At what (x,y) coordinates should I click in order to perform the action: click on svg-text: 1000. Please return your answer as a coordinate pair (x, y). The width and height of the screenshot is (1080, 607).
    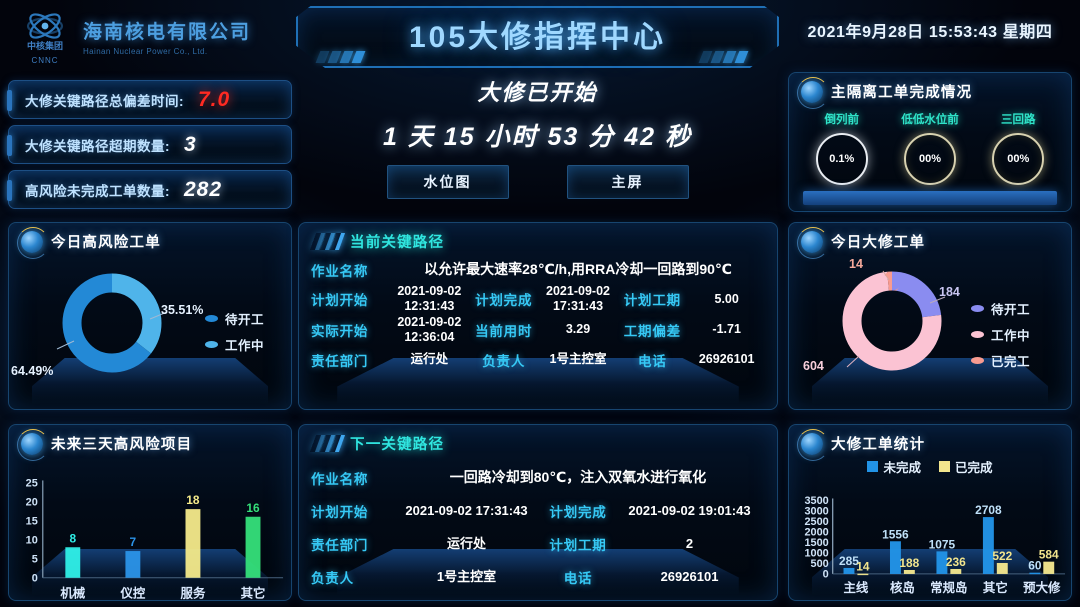
    Looking at the image, I should click on (816, 553).